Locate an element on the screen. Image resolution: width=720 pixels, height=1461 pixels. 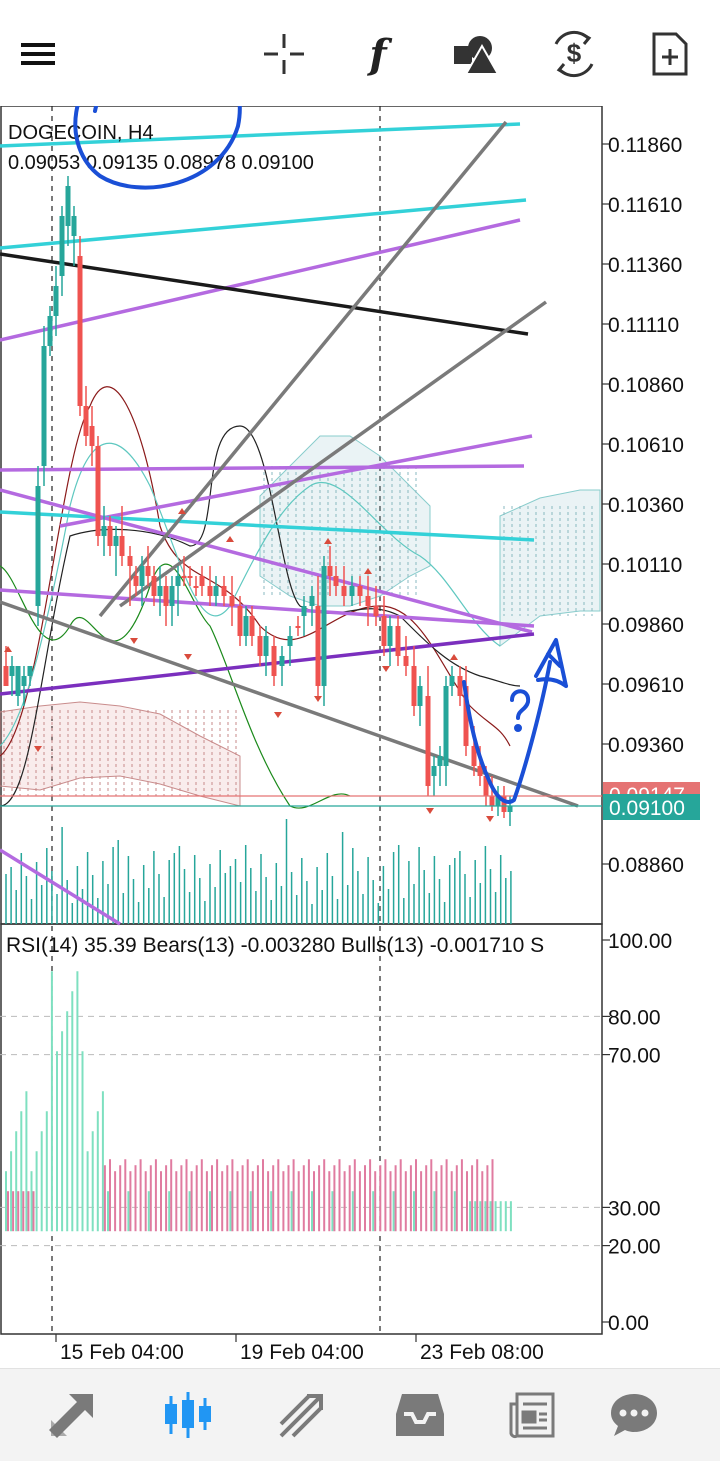
trade-icon is located at coordinates (301, 1416).